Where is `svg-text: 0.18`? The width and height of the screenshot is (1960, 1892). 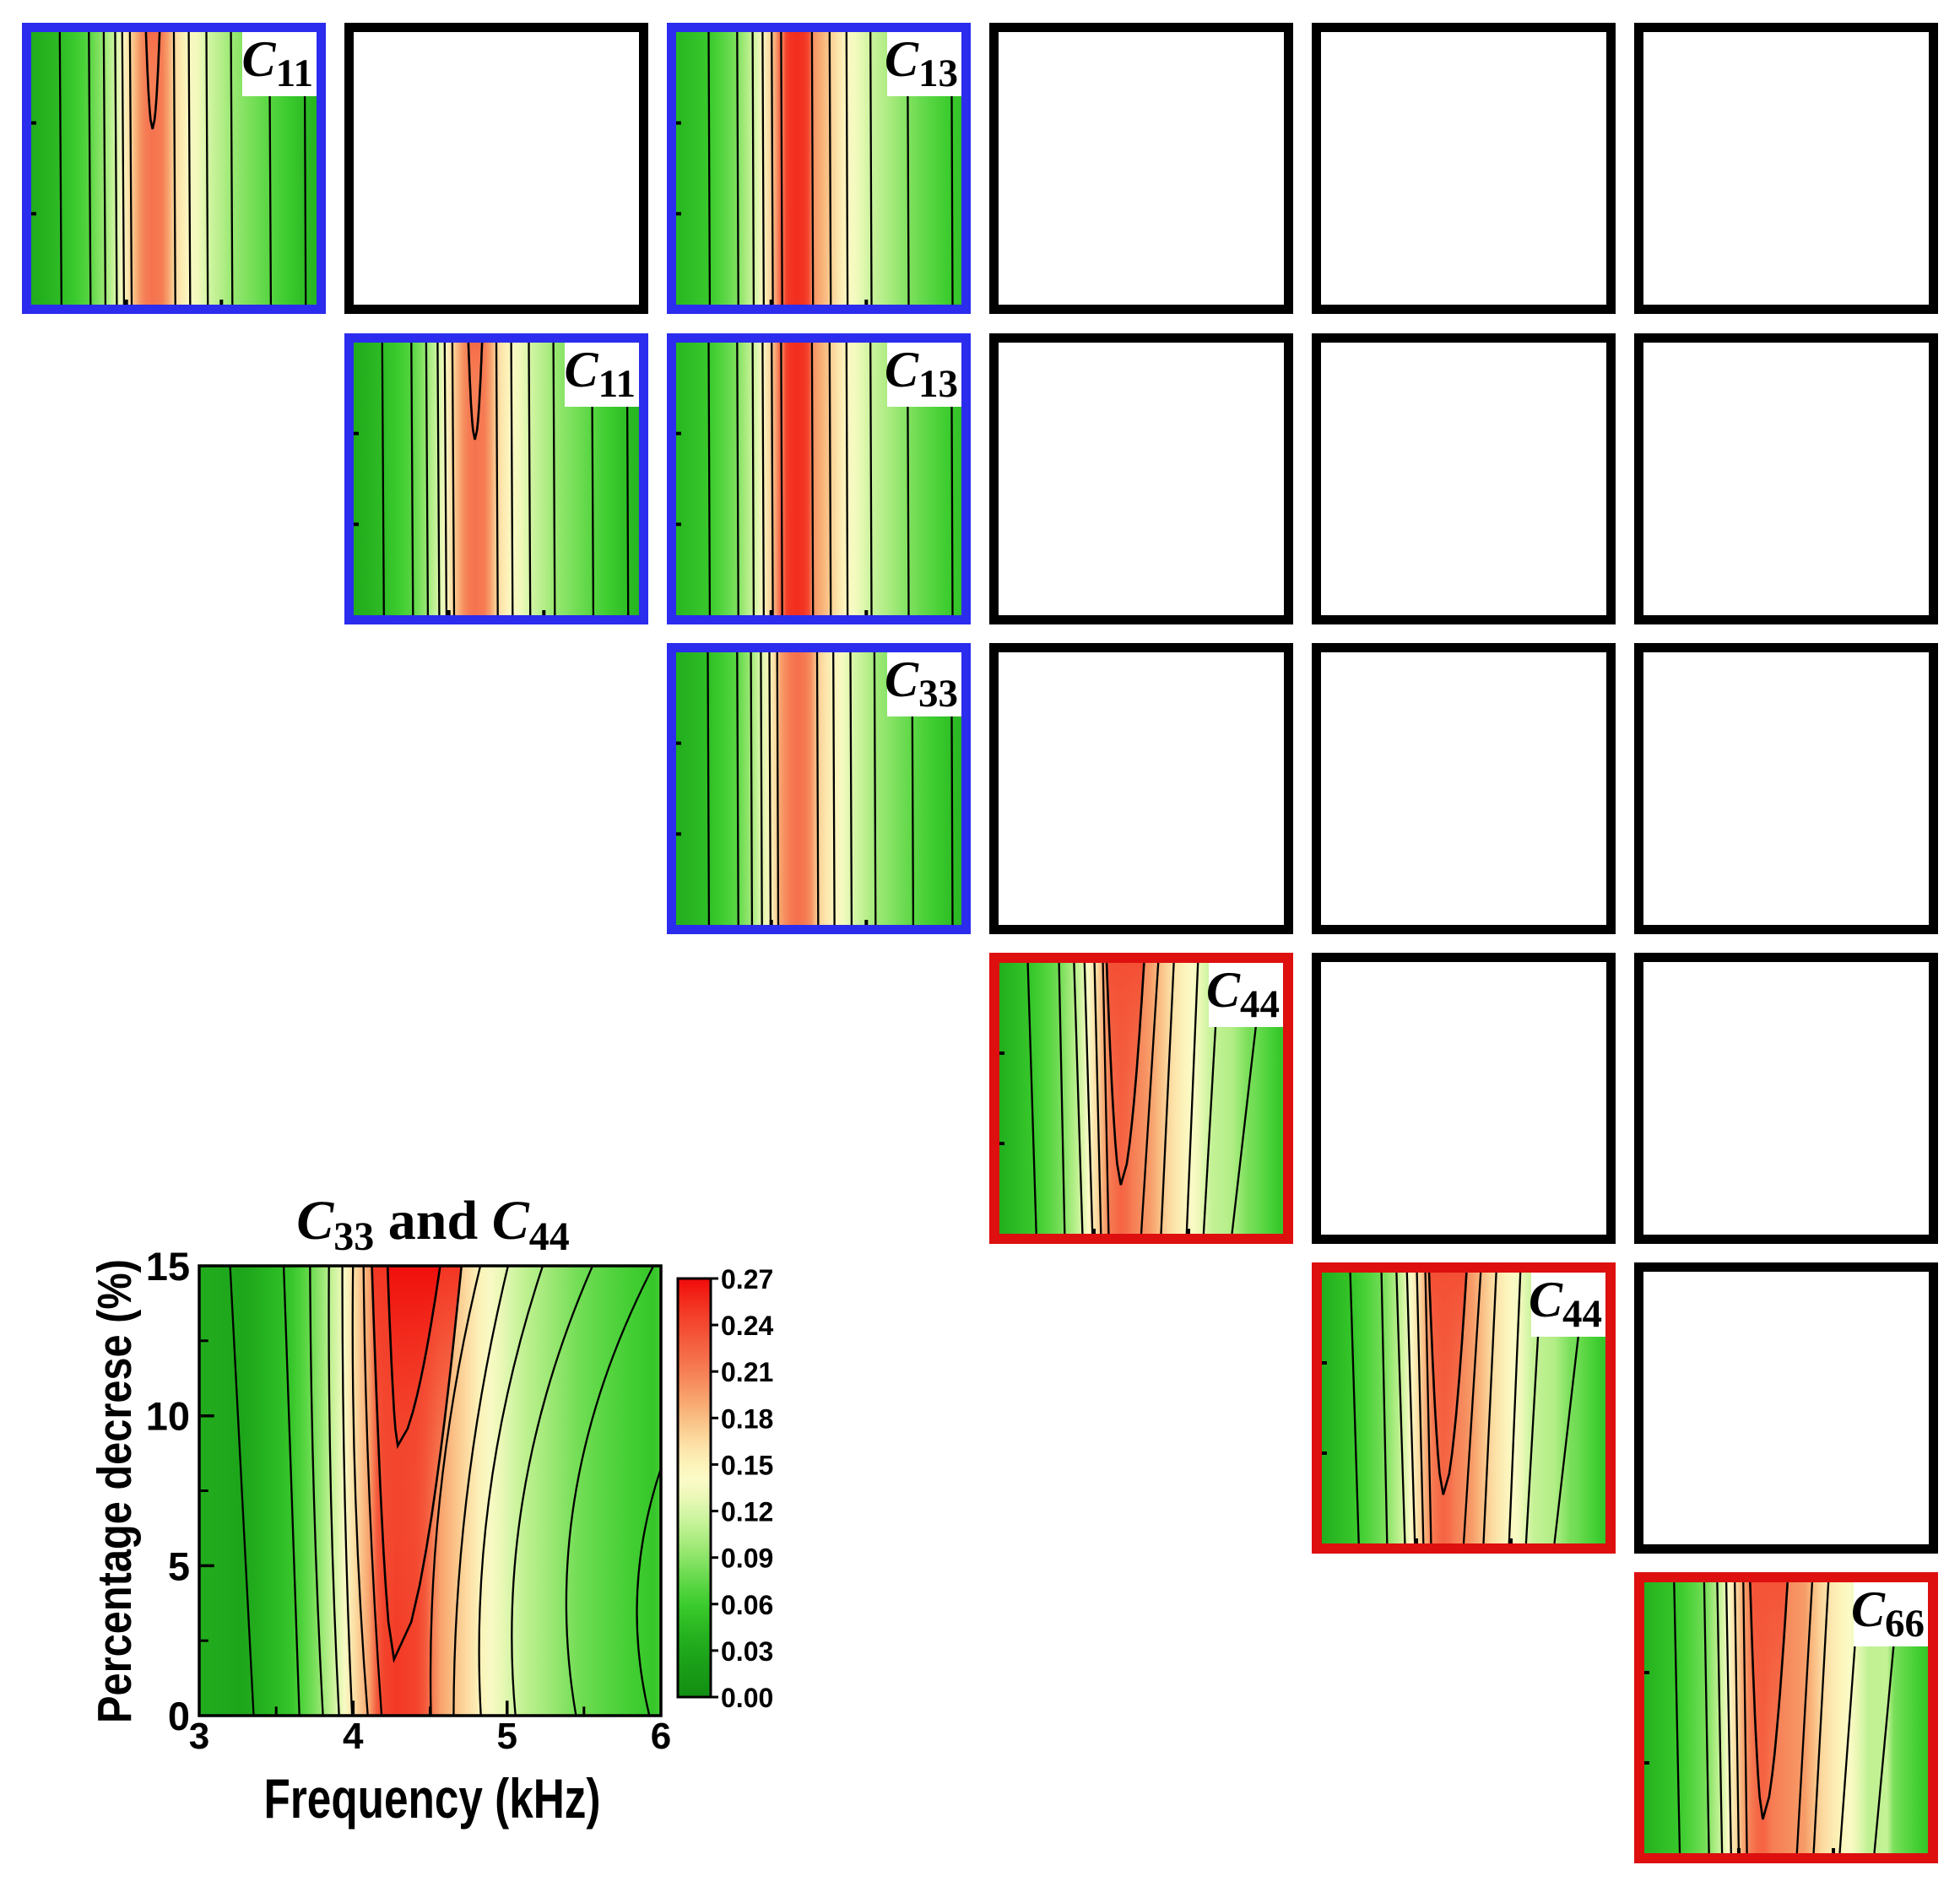 svg-text: 0.18 is located at coordinates (747, 1418).